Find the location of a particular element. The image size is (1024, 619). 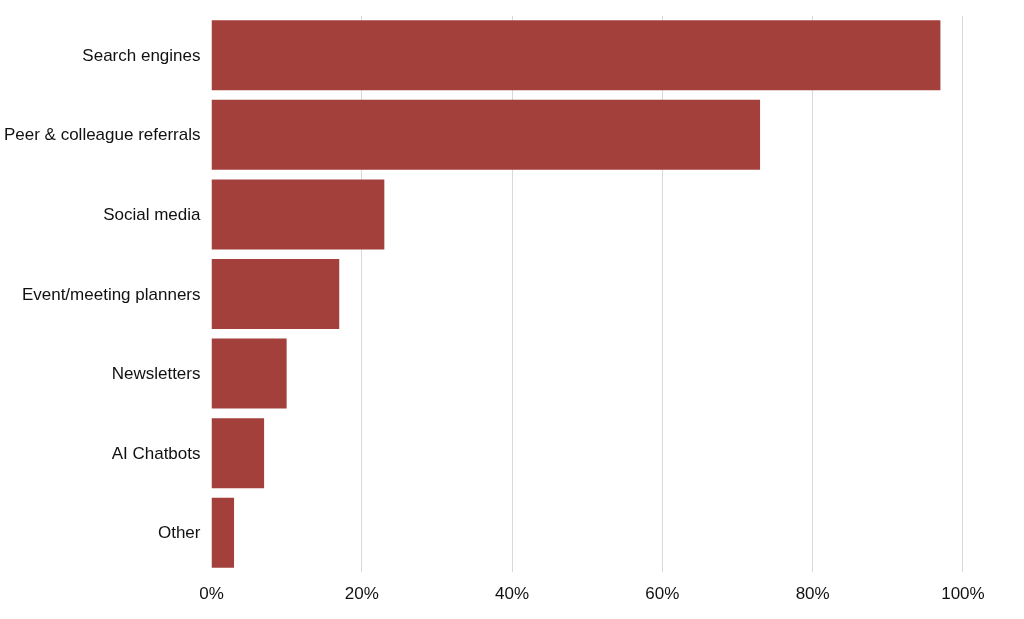

y-tick-label: Social media is located at coordinates (152, 214).